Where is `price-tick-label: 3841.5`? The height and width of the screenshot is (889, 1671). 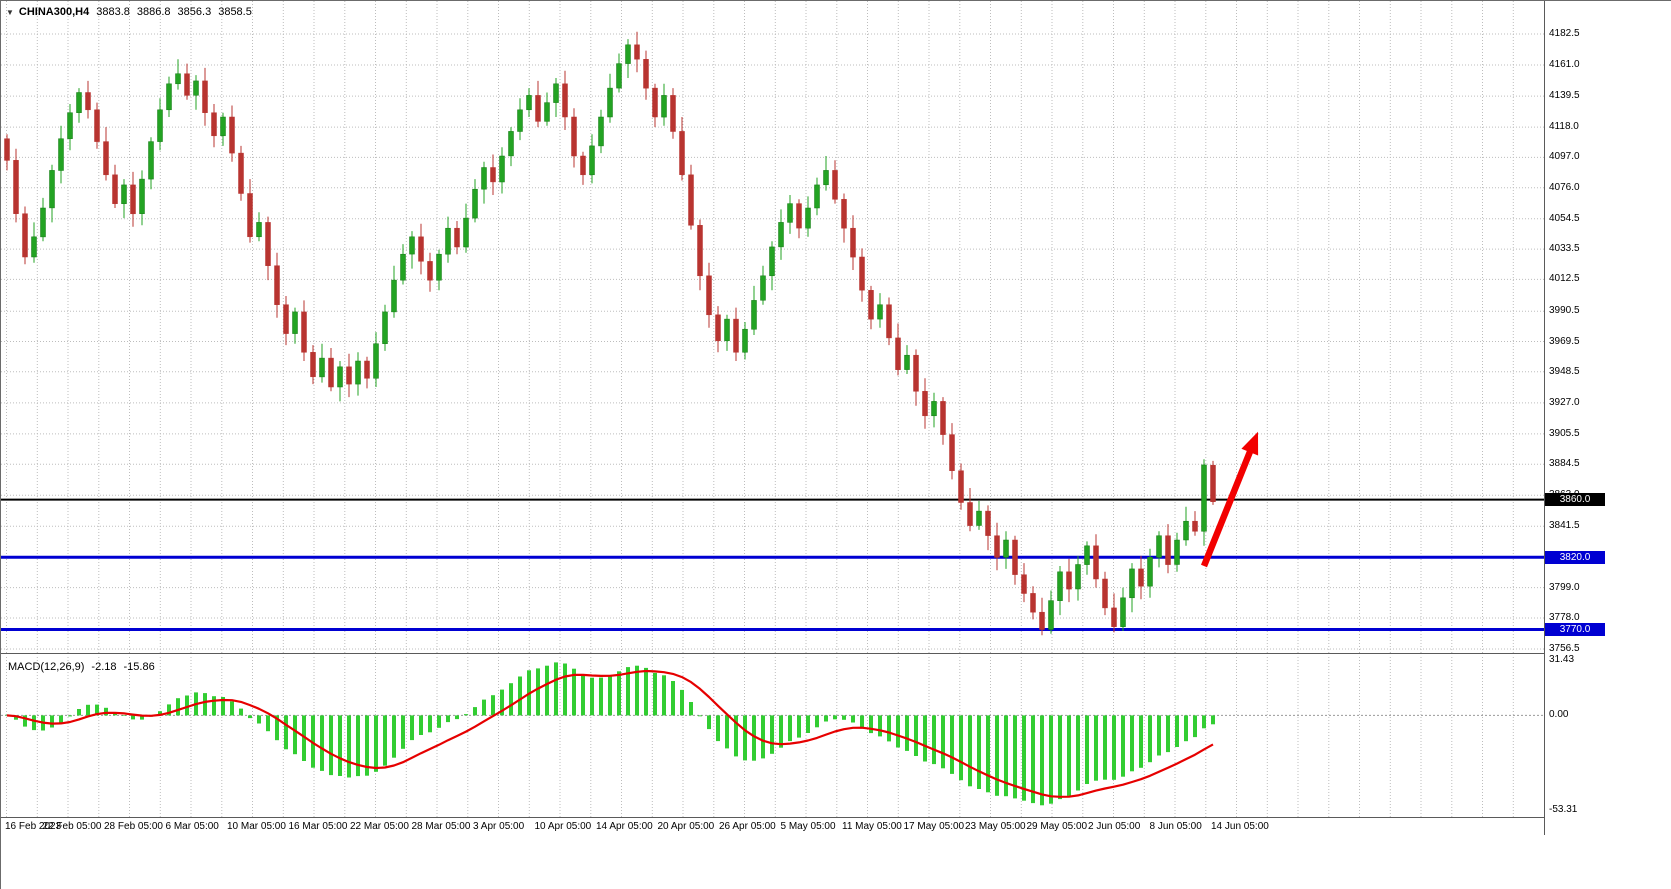
price-tick-label: 3841.5 is located at coordinates (1564, 526).